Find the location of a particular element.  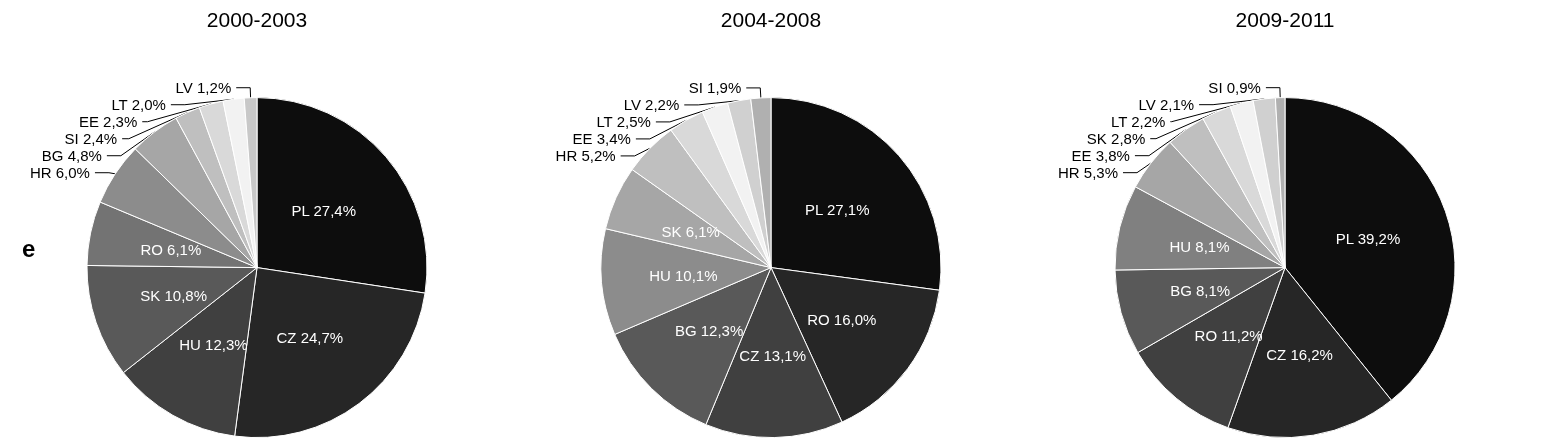

slice-label: PL 39,2% is located at coordinates (1368, 238).